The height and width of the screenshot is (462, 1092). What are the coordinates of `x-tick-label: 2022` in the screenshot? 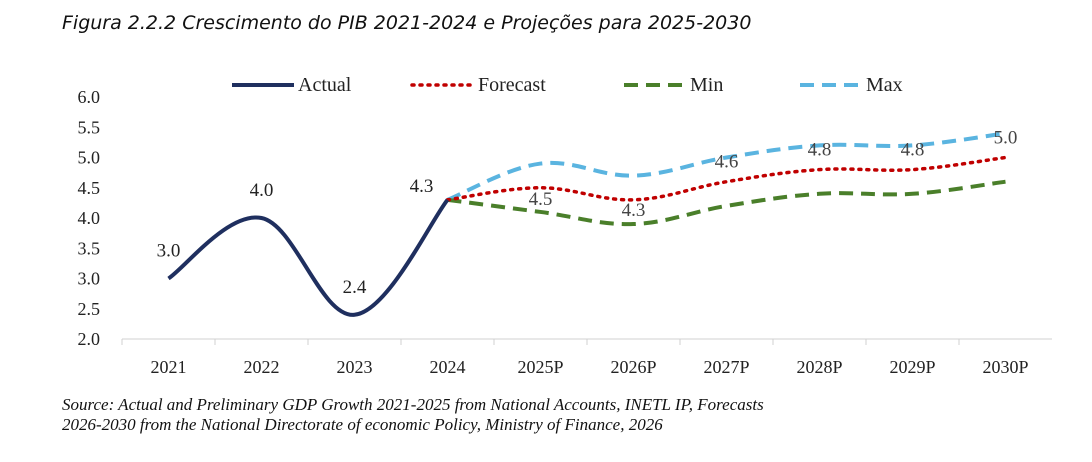 It's located at (262, 367).